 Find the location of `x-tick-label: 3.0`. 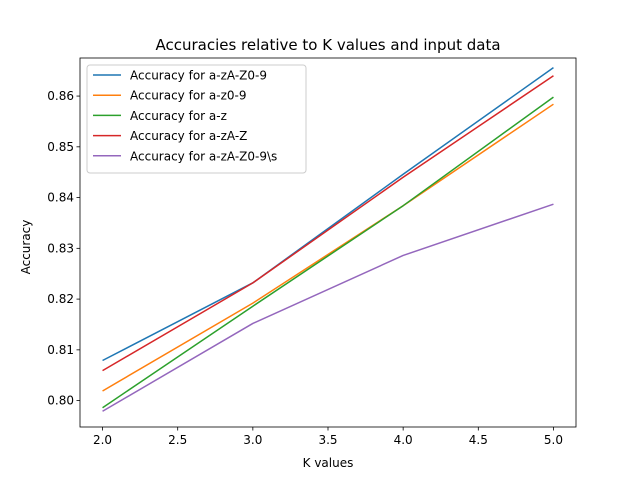

x-tick-label: 3.0 is located at coordinates (252, 440).